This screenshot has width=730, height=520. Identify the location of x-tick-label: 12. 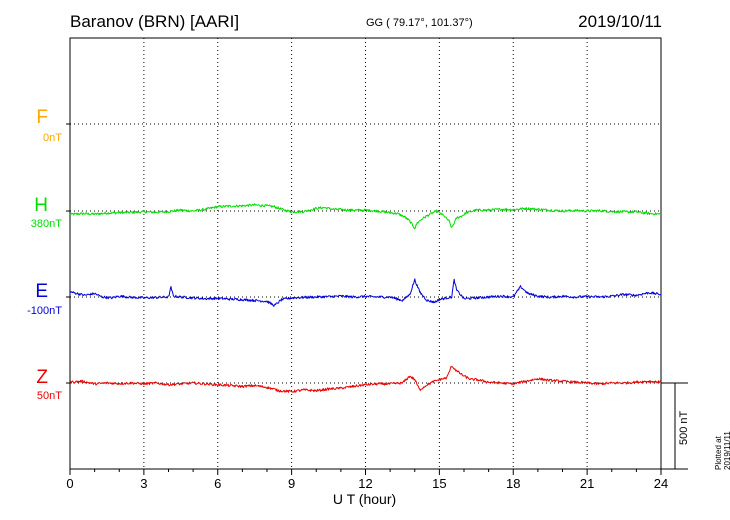
(365, 483).